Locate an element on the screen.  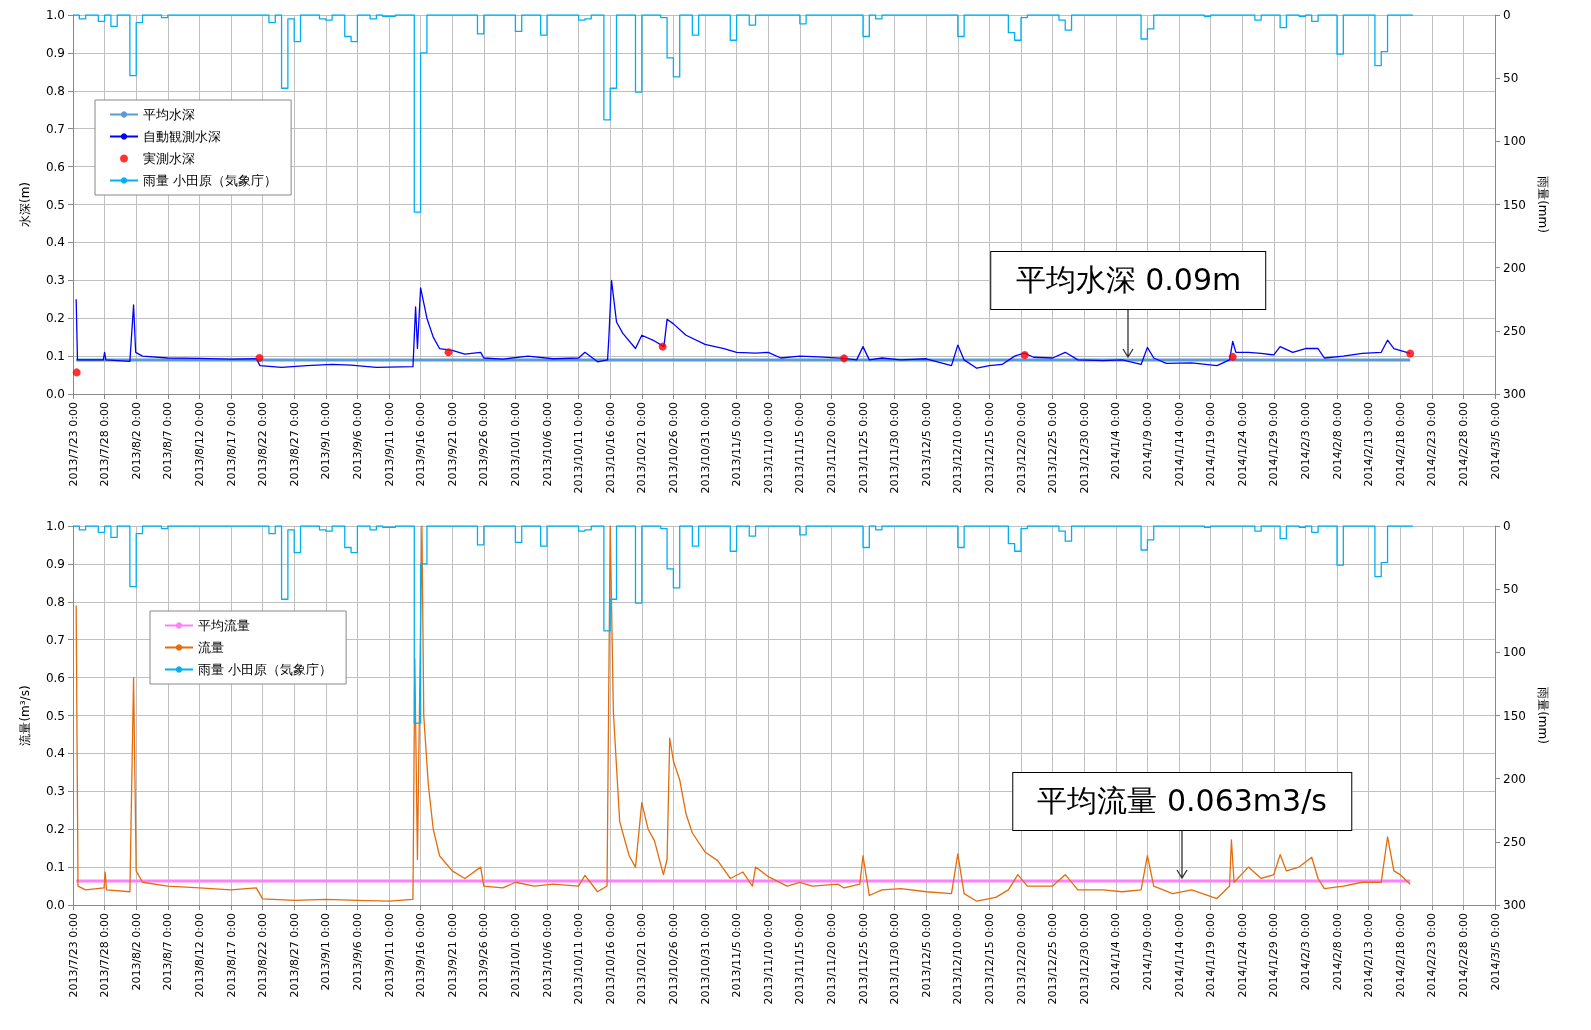
legend-label: 流量 is located at coordinates (211, 647).